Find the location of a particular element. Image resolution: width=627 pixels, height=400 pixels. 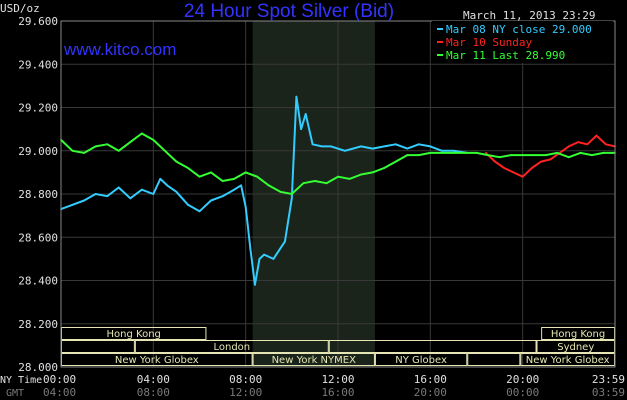

x-tick-label-ny: 20:00 is located at coordinates (522, 379).